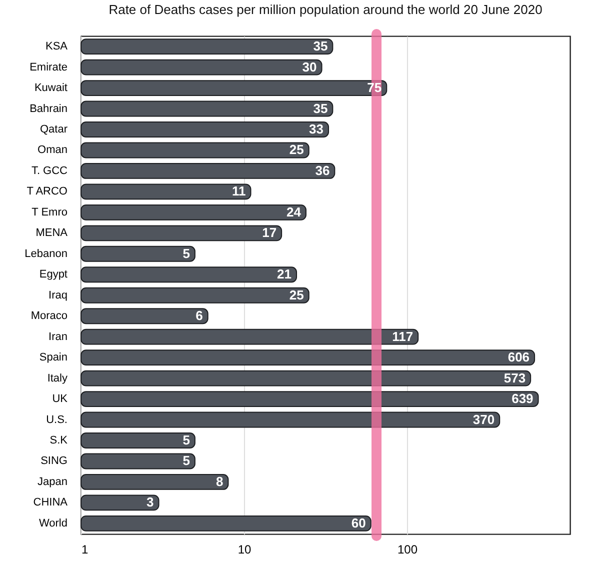 This screenshot has height=574, width=606. I want to click on y-tick-label: World, so click(53, 523).